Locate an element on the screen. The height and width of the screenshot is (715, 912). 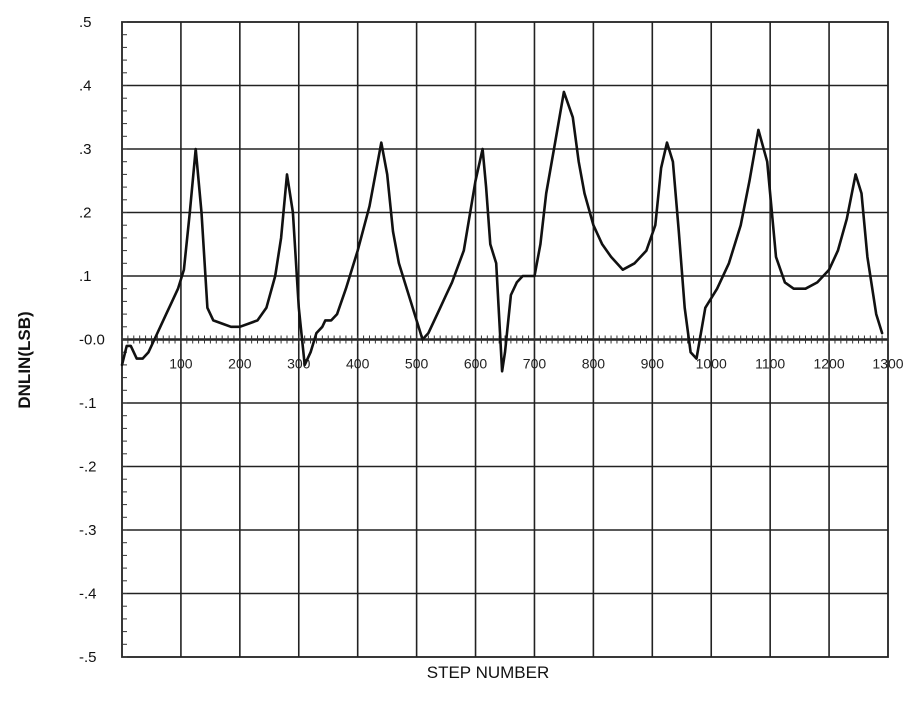
x-tick-label: 700 is located at coordinates (535, 364).